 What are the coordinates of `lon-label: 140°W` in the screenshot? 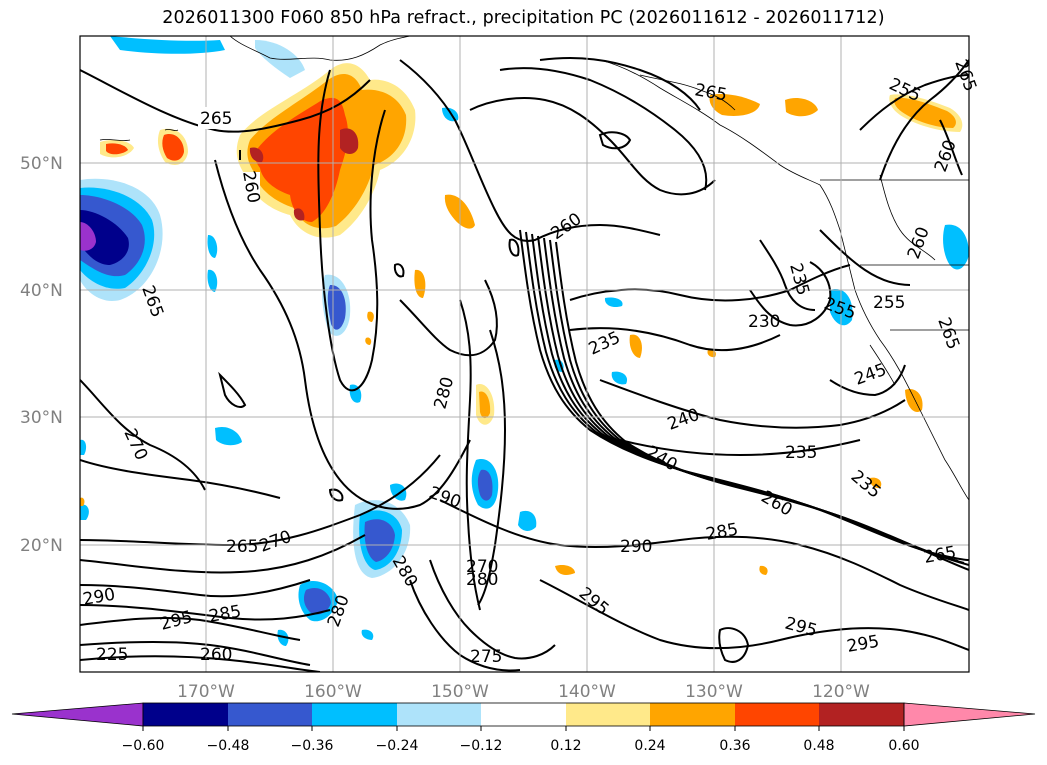 It's located at (587, 692).